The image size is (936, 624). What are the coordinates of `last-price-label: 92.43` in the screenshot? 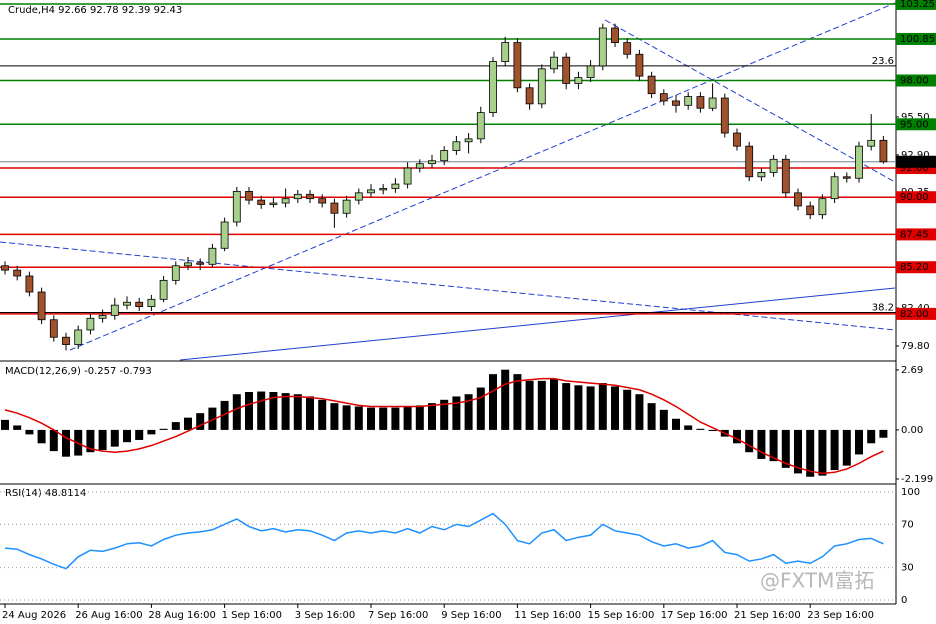 It's located at (914, 162).